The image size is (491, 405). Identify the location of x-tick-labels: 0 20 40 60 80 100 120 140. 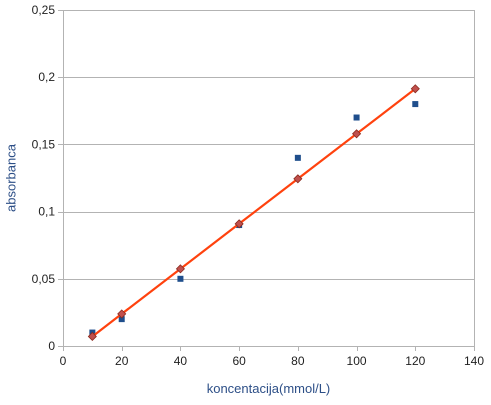
(272, 361).